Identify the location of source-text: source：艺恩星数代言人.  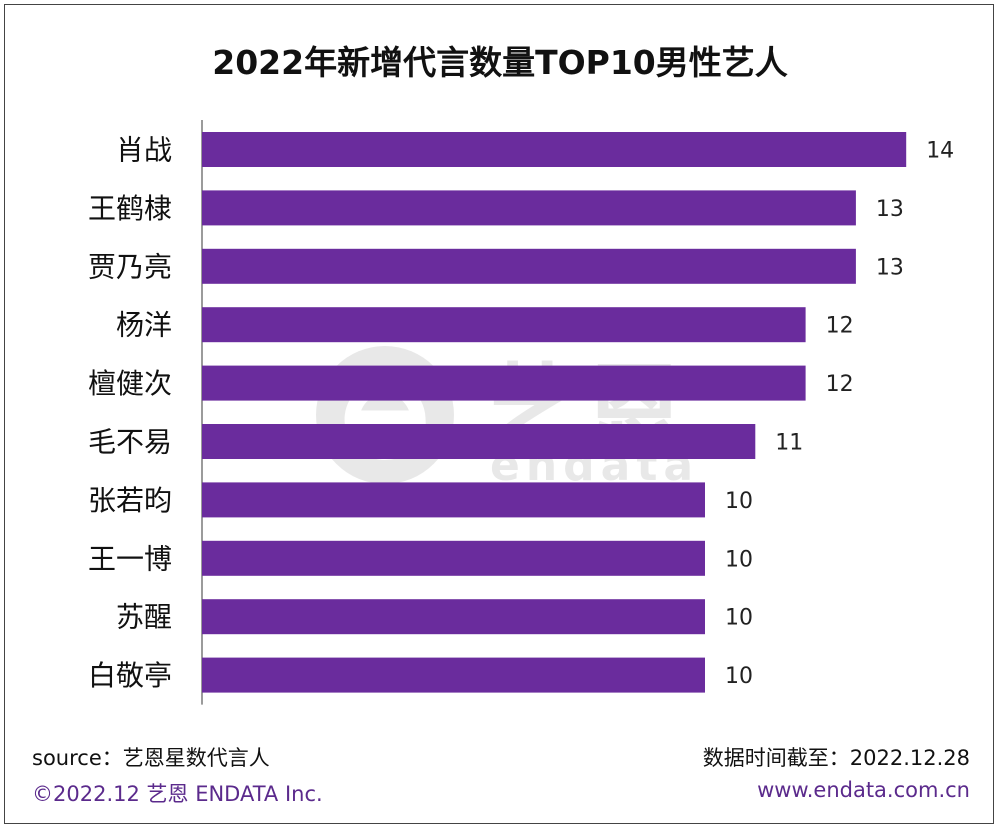
(151, 758).